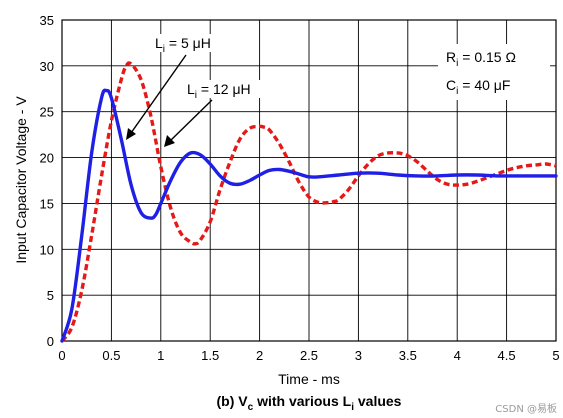 This screenshot has height=418, width=563. Describe the element at coordinates (47, 66) in the screenshot. I see `y-tick-label: 30` at that location.